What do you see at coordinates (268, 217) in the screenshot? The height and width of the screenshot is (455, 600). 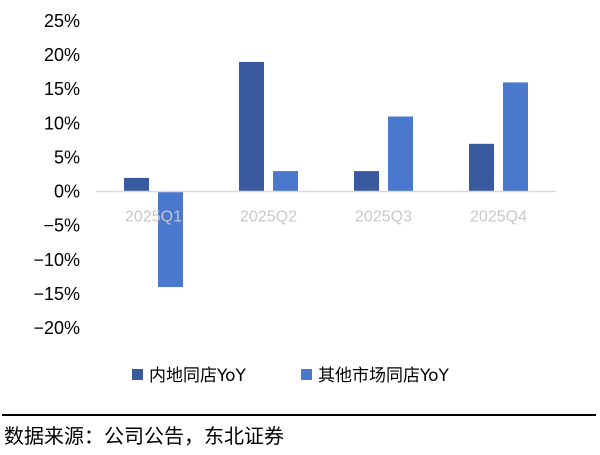 I see `x-tick-label: 2025Q2` at bounding box center [268, 217].